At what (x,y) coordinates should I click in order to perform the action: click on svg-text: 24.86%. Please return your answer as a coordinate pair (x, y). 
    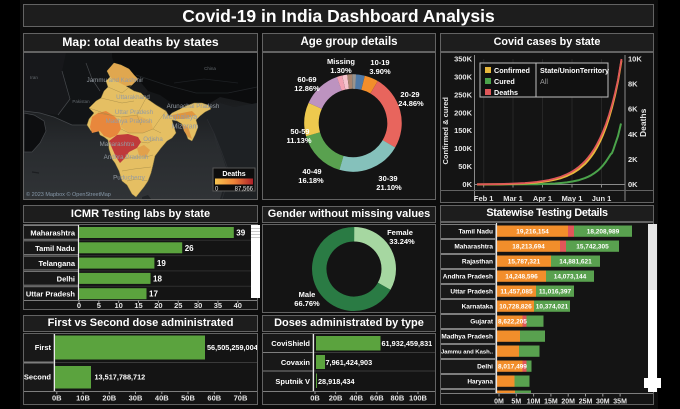
    Looking at the image, I should click on (411, 103).